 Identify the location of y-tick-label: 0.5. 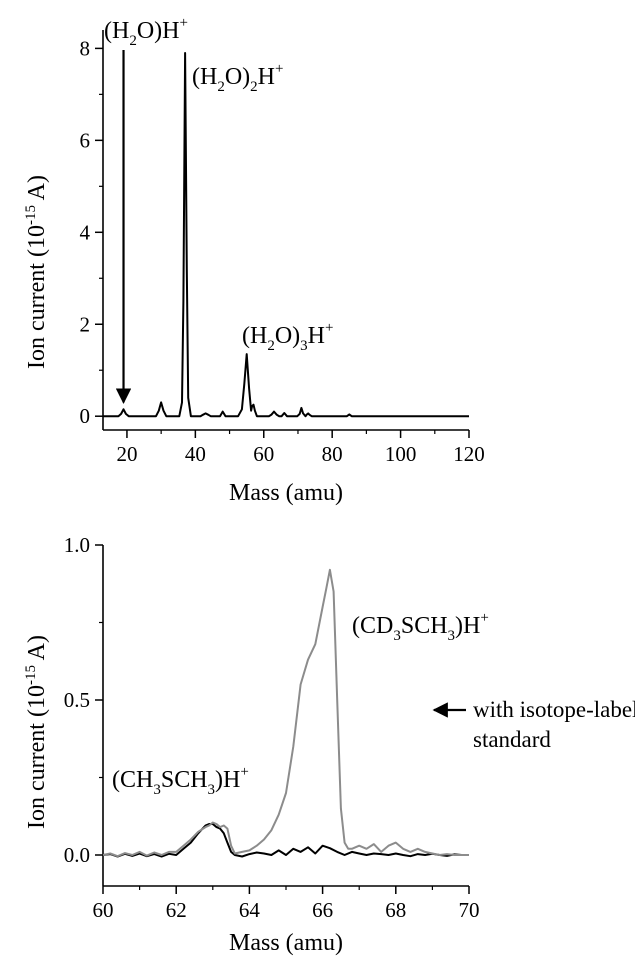
(77, 700).